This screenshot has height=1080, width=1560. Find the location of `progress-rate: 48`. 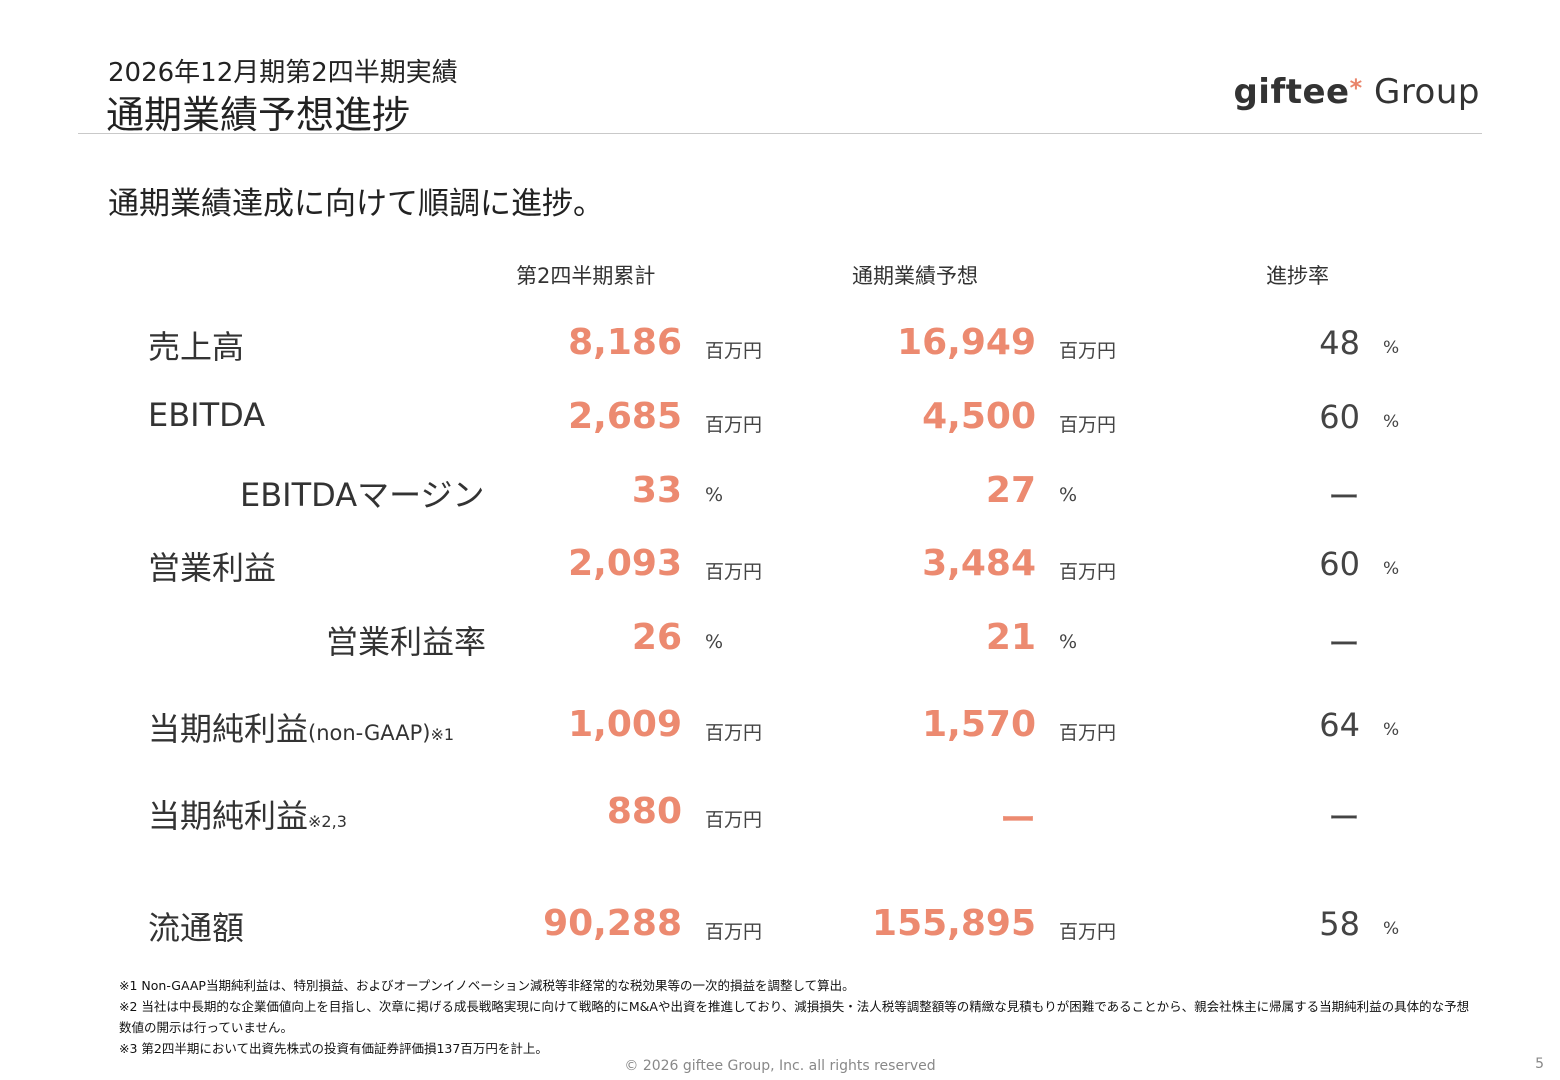

progress-rate: 48 is located at coordinates (1339, 343).